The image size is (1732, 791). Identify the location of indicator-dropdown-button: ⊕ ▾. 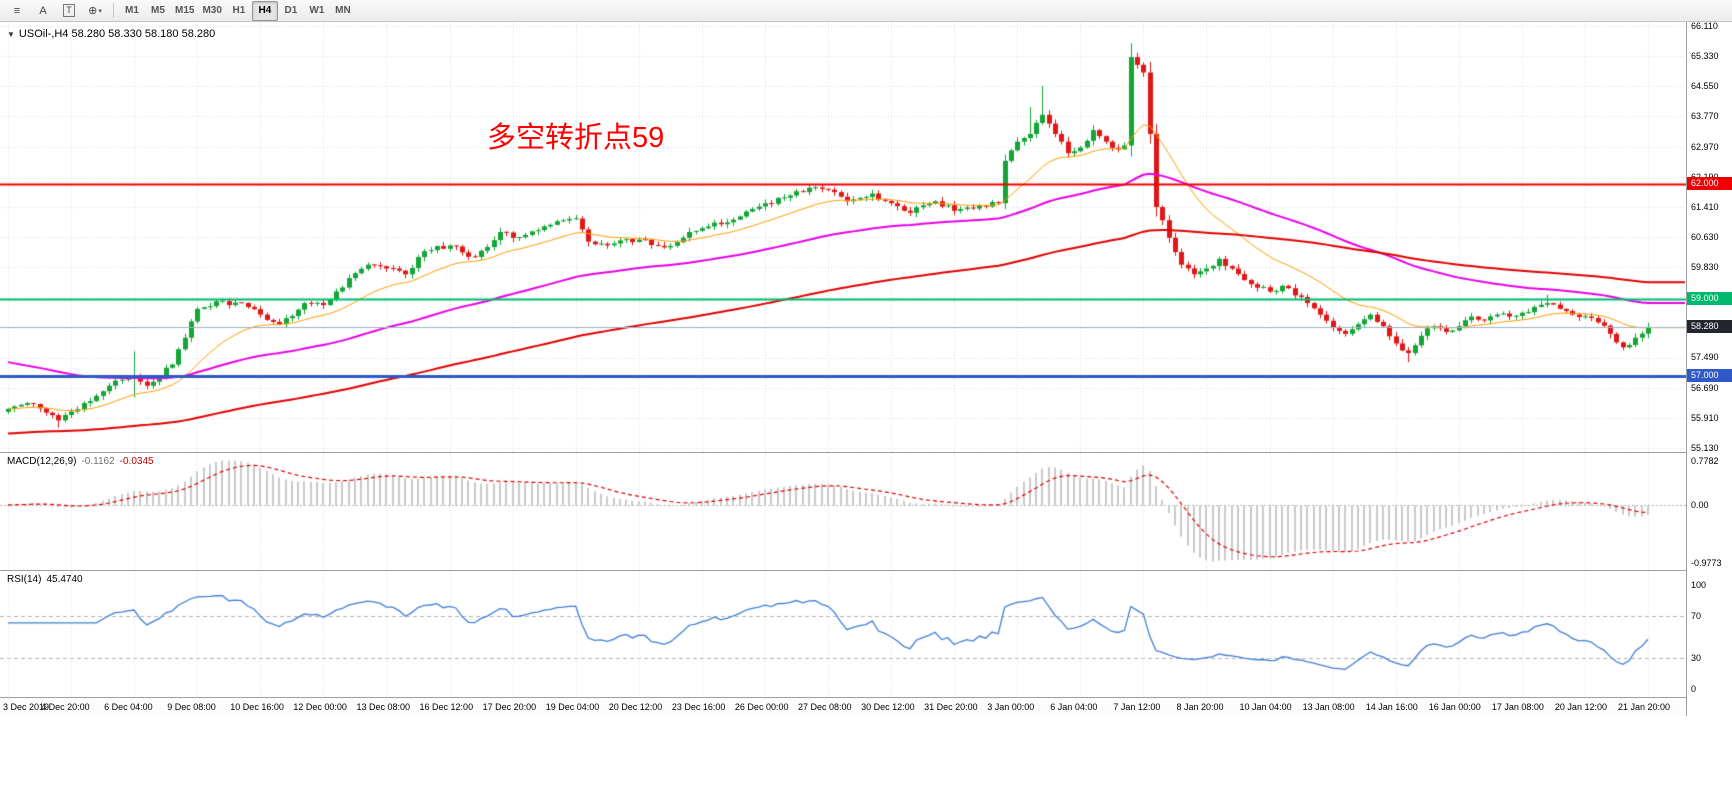
(95, 11).